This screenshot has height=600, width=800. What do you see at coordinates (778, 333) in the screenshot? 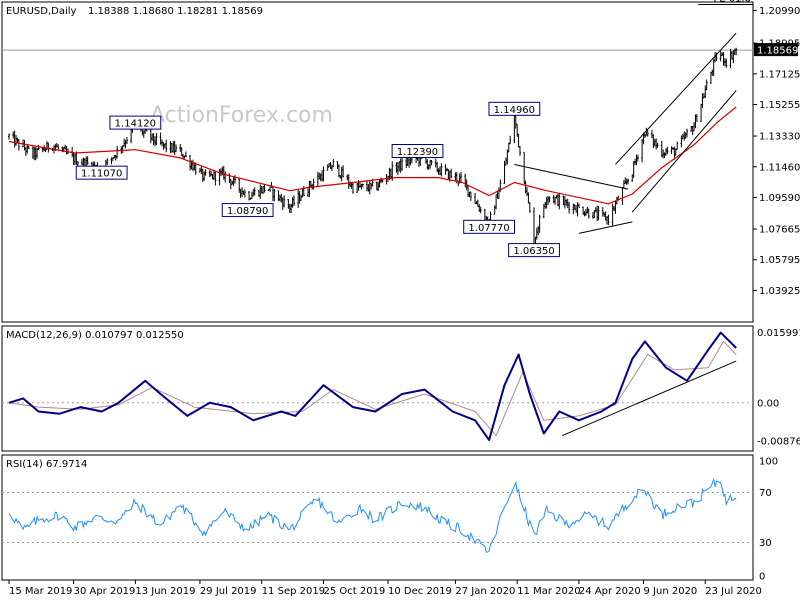
I see `macd-y-tick-label: 0.015991` at bounding box center [778, 333].